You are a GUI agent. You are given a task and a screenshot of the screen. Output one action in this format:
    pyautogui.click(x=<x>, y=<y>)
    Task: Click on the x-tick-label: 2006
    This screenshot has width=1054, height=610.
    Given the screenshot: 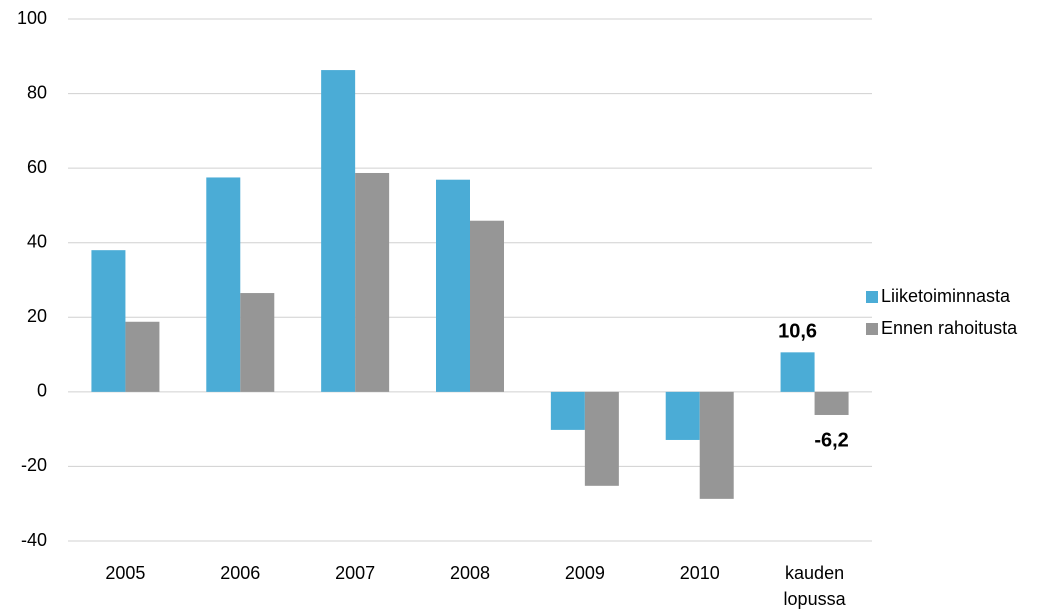 What is the action you would take?
    pyautogui.click(x=240, y=573)
    